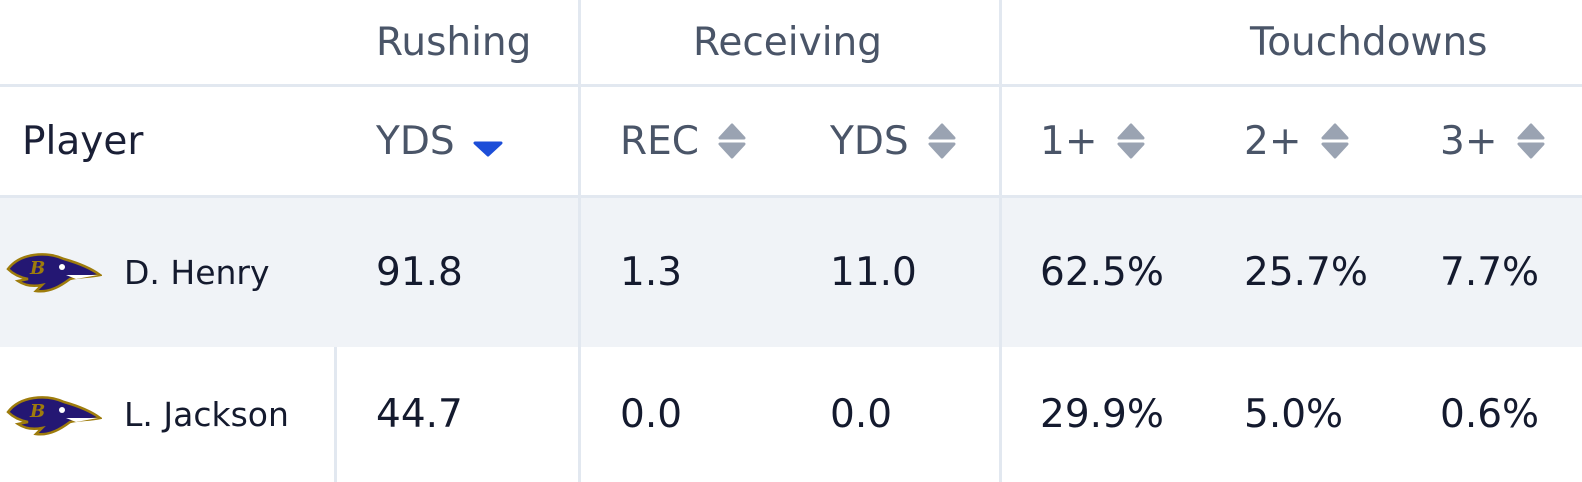  I want to click on column-header: 3+, so click(1493, 141).